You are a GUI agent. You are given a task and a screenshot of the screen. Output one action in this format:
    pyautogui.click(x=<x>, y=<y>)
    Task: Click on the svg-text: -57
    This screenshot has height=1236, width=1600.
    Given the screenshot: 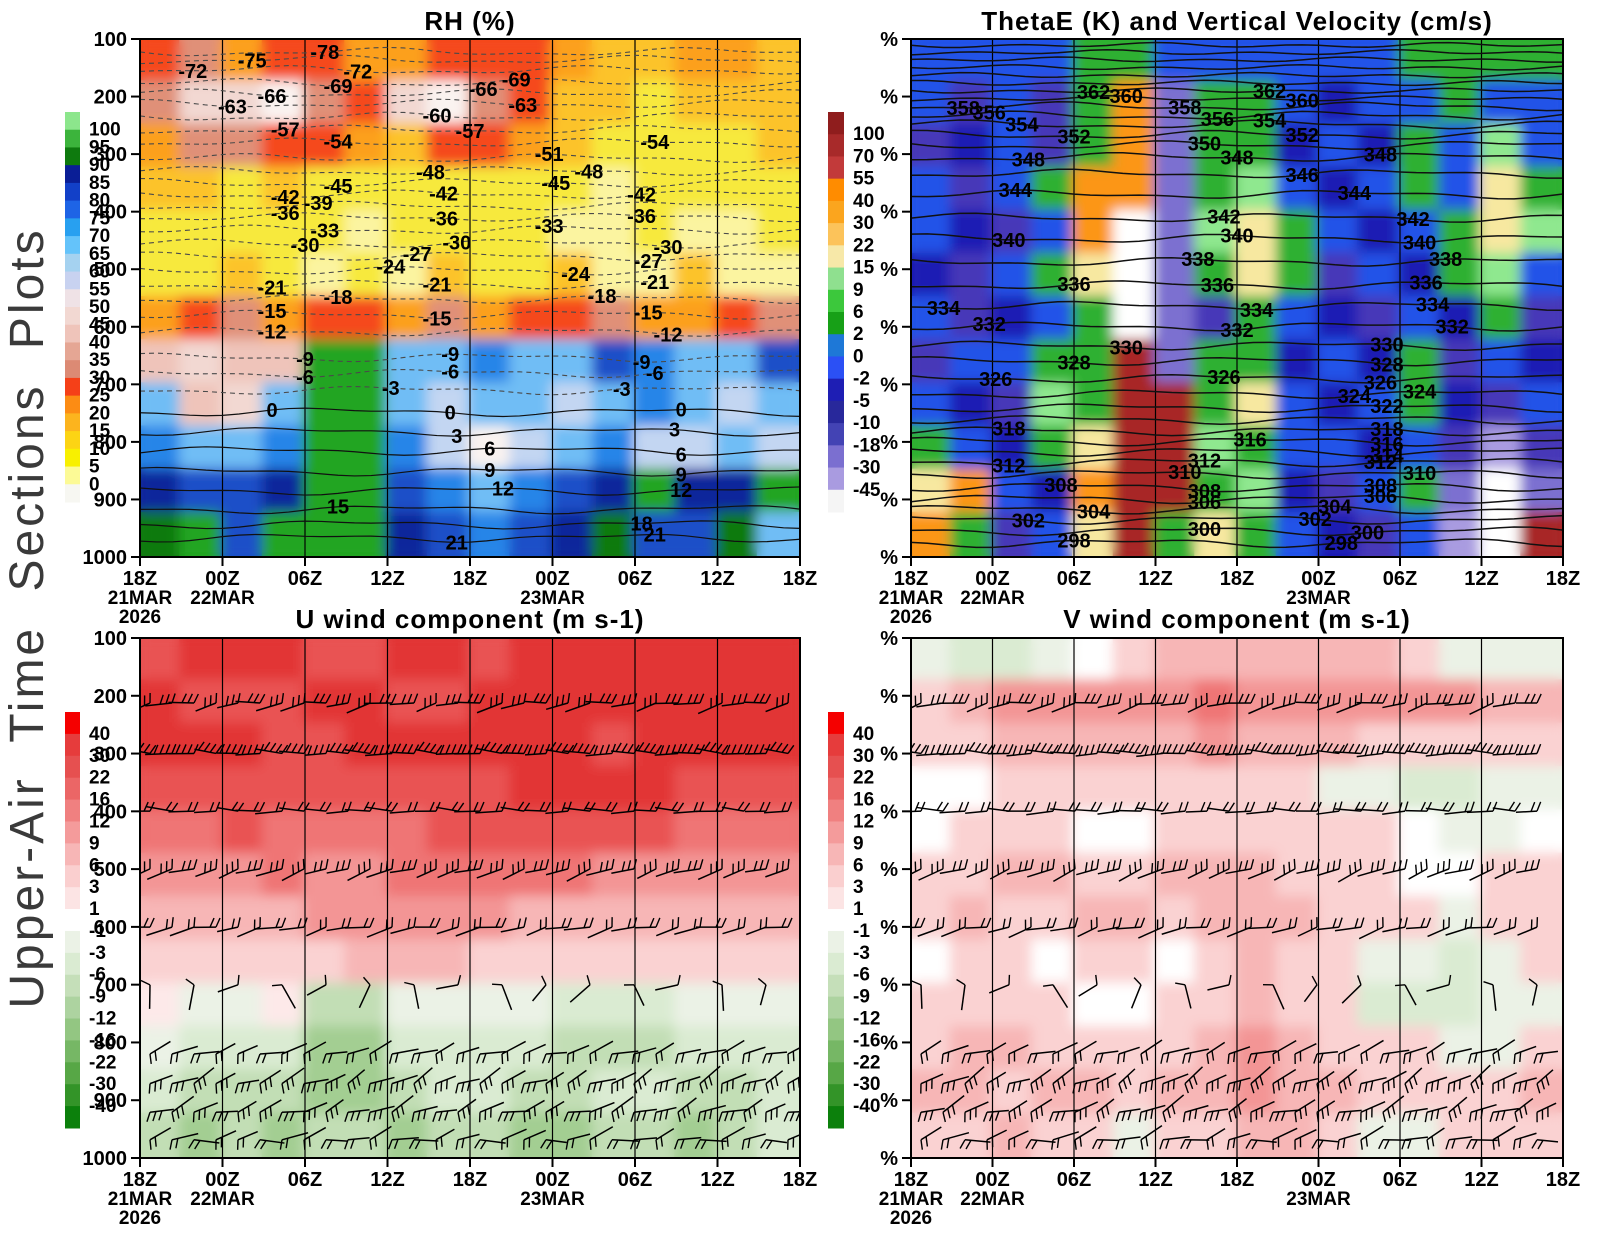 What is the action you would take?
    pyautogui.click(x=470, y=132)
    